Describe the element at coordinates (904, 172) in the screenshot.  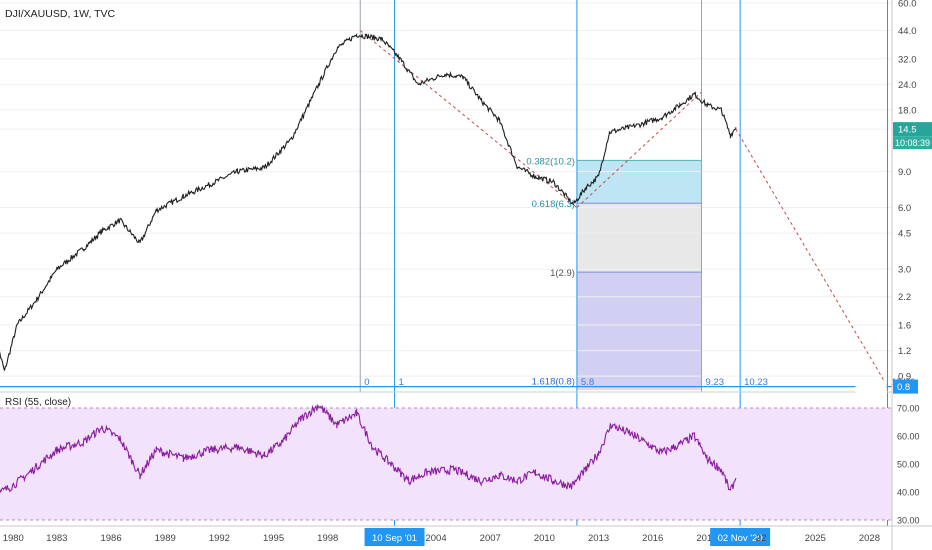
I see `price-tick-label: 9.0` at that location.